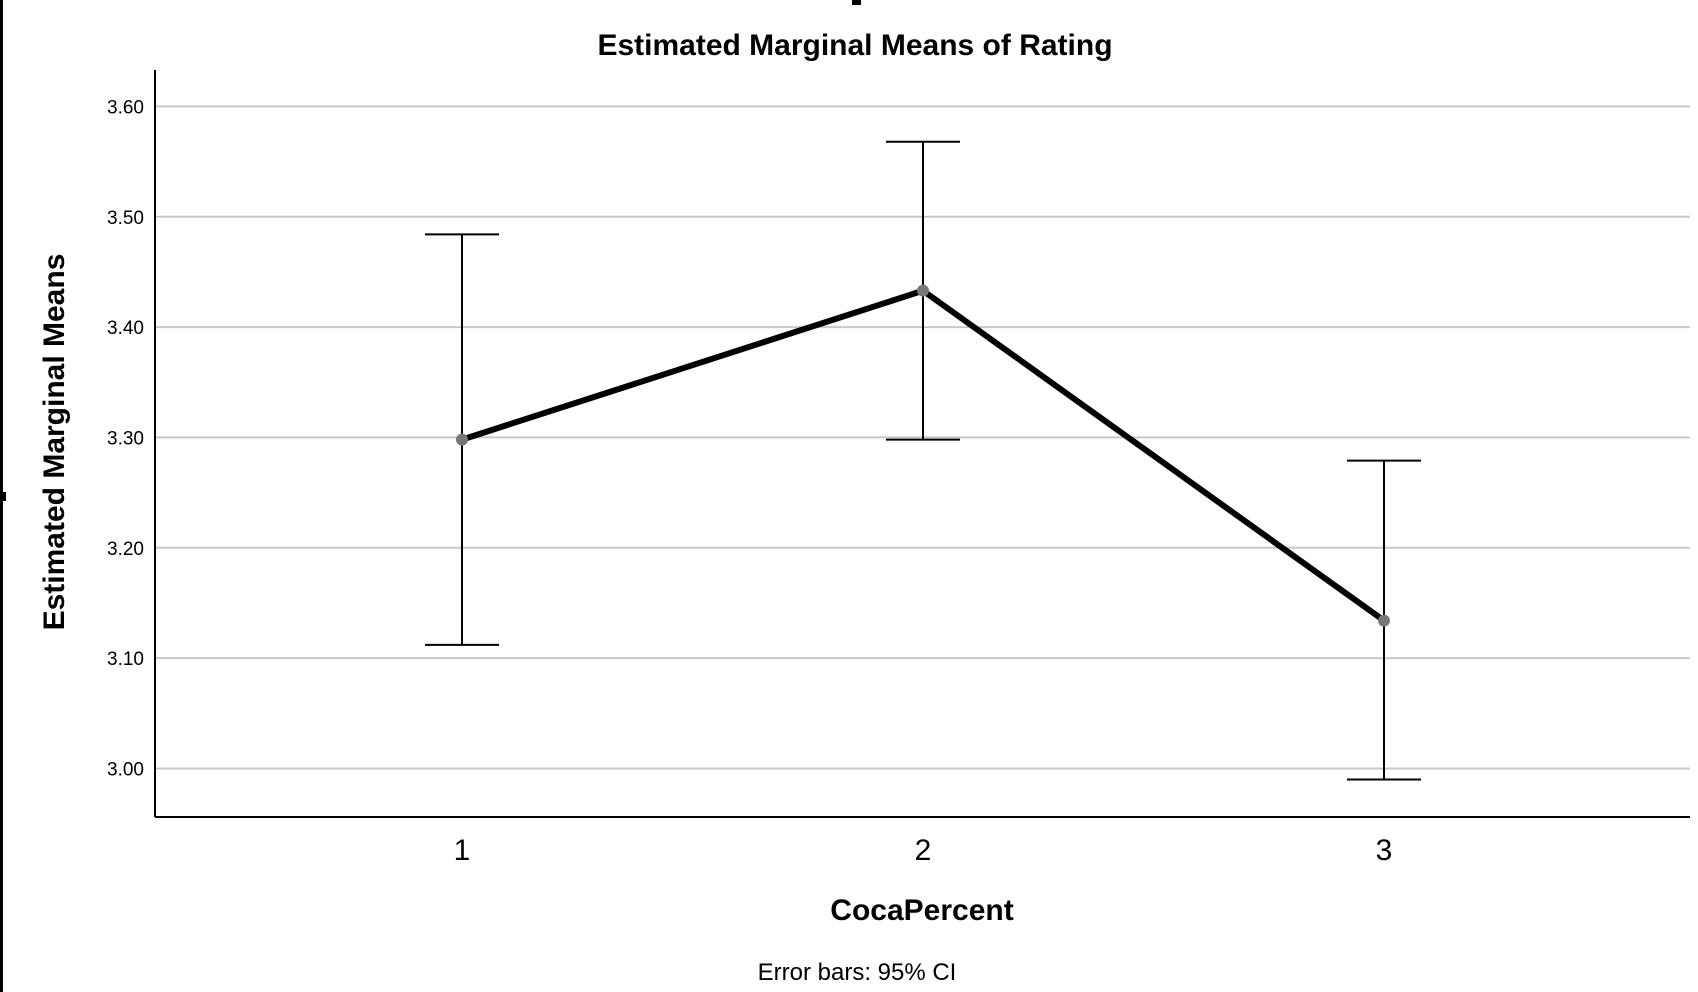 The height and width of the screenshot is (992, 1698). I want to click on y-tick-label: 3.30, so click(125, 438).